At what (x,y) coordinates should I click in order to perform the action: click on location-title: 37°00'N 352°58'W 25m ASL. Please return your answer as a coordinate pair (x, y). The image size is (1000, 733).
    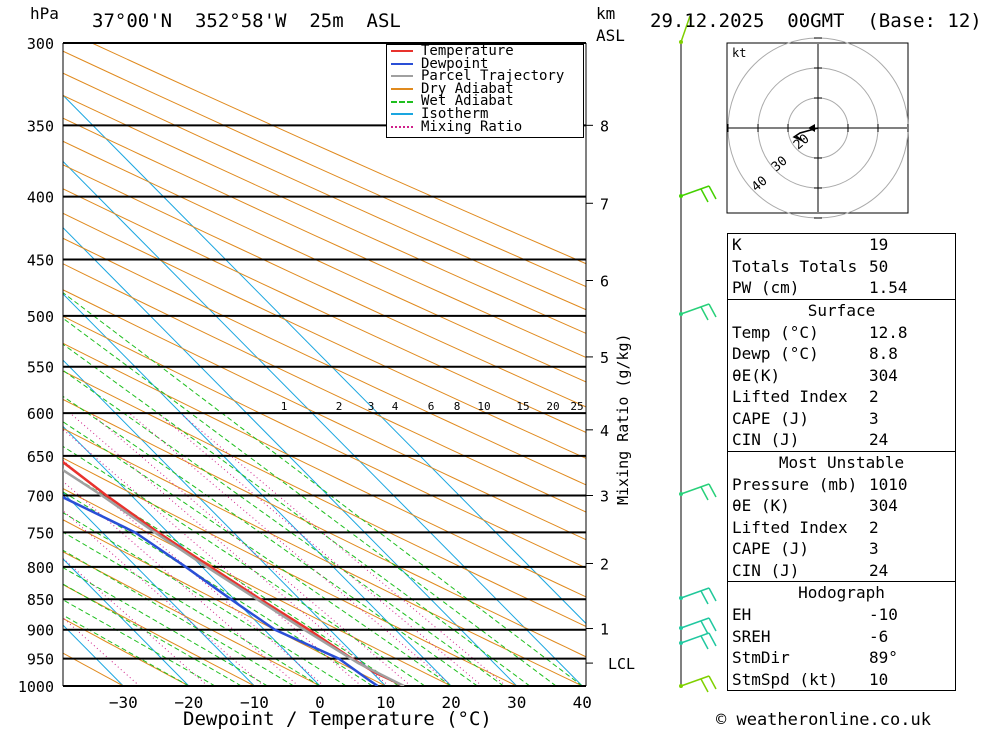
    Looking at the image, I should click on (246, 21).